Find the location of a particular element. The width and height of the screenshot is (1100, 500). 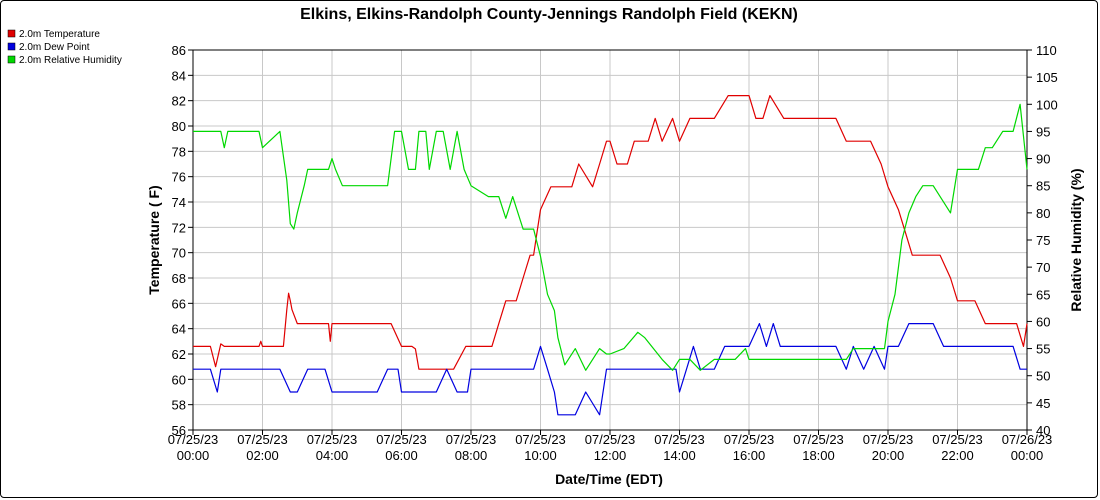

y2-tick-label: 45 is located at coordinates (1043, 403).